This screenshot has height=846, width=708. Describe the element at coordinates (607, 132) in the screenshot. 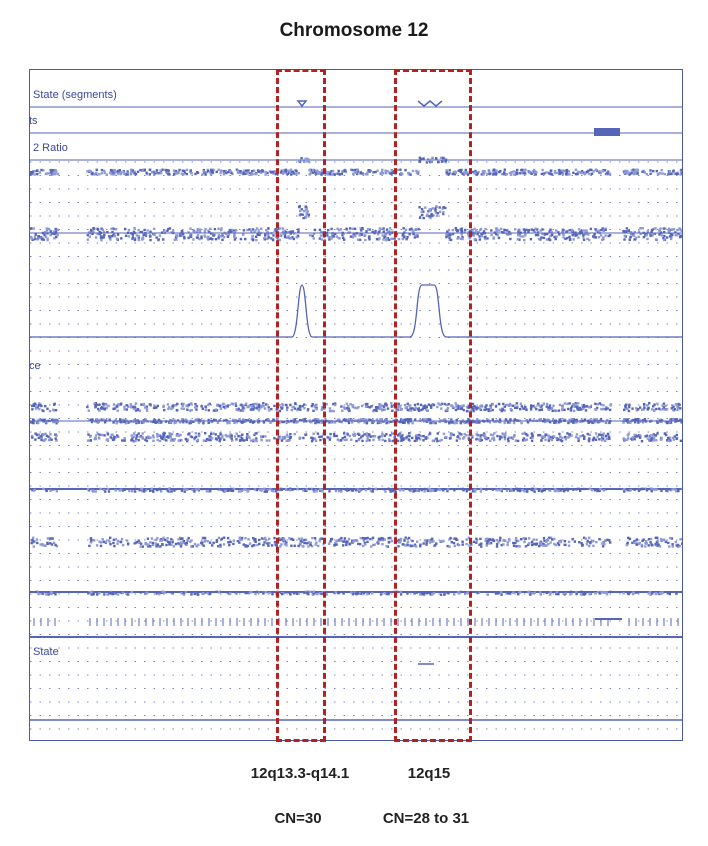

I see `centromere-marker` at that location.